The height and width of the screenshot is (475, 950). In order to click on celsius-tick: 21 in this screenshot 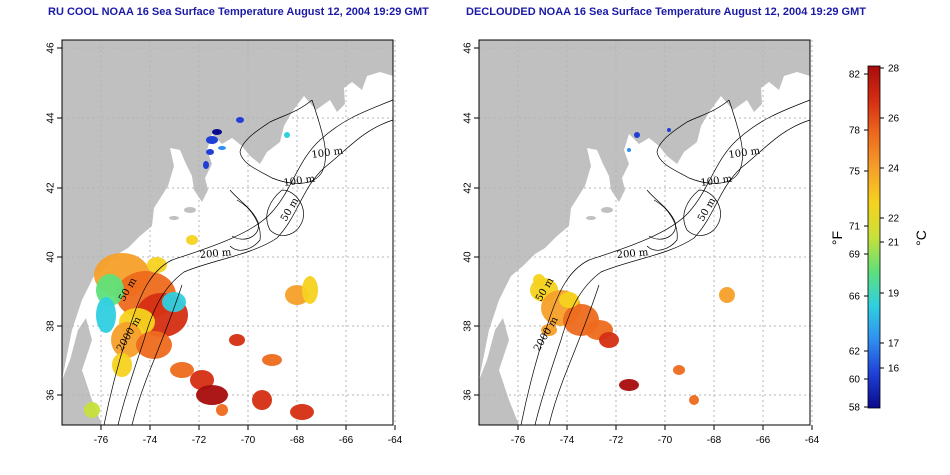, I will do `click(894, 243)`.